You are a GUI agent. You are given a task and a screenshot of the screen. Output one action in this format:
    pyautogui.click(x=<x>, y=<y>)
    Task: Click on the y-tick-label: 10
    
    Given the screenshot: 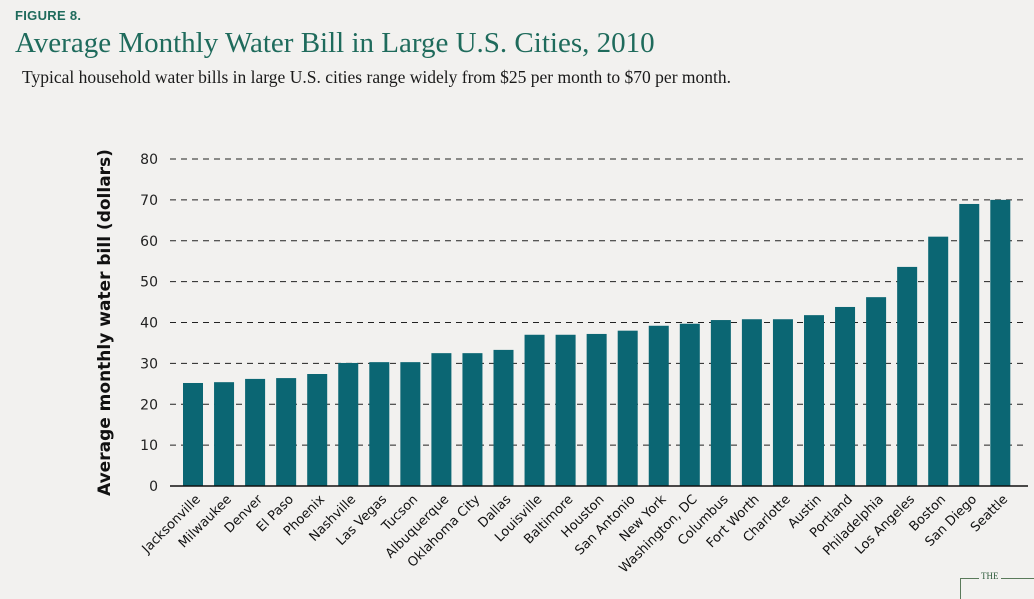 What is the action you would take?
    pyautogui.click(x=149, y=446)
    